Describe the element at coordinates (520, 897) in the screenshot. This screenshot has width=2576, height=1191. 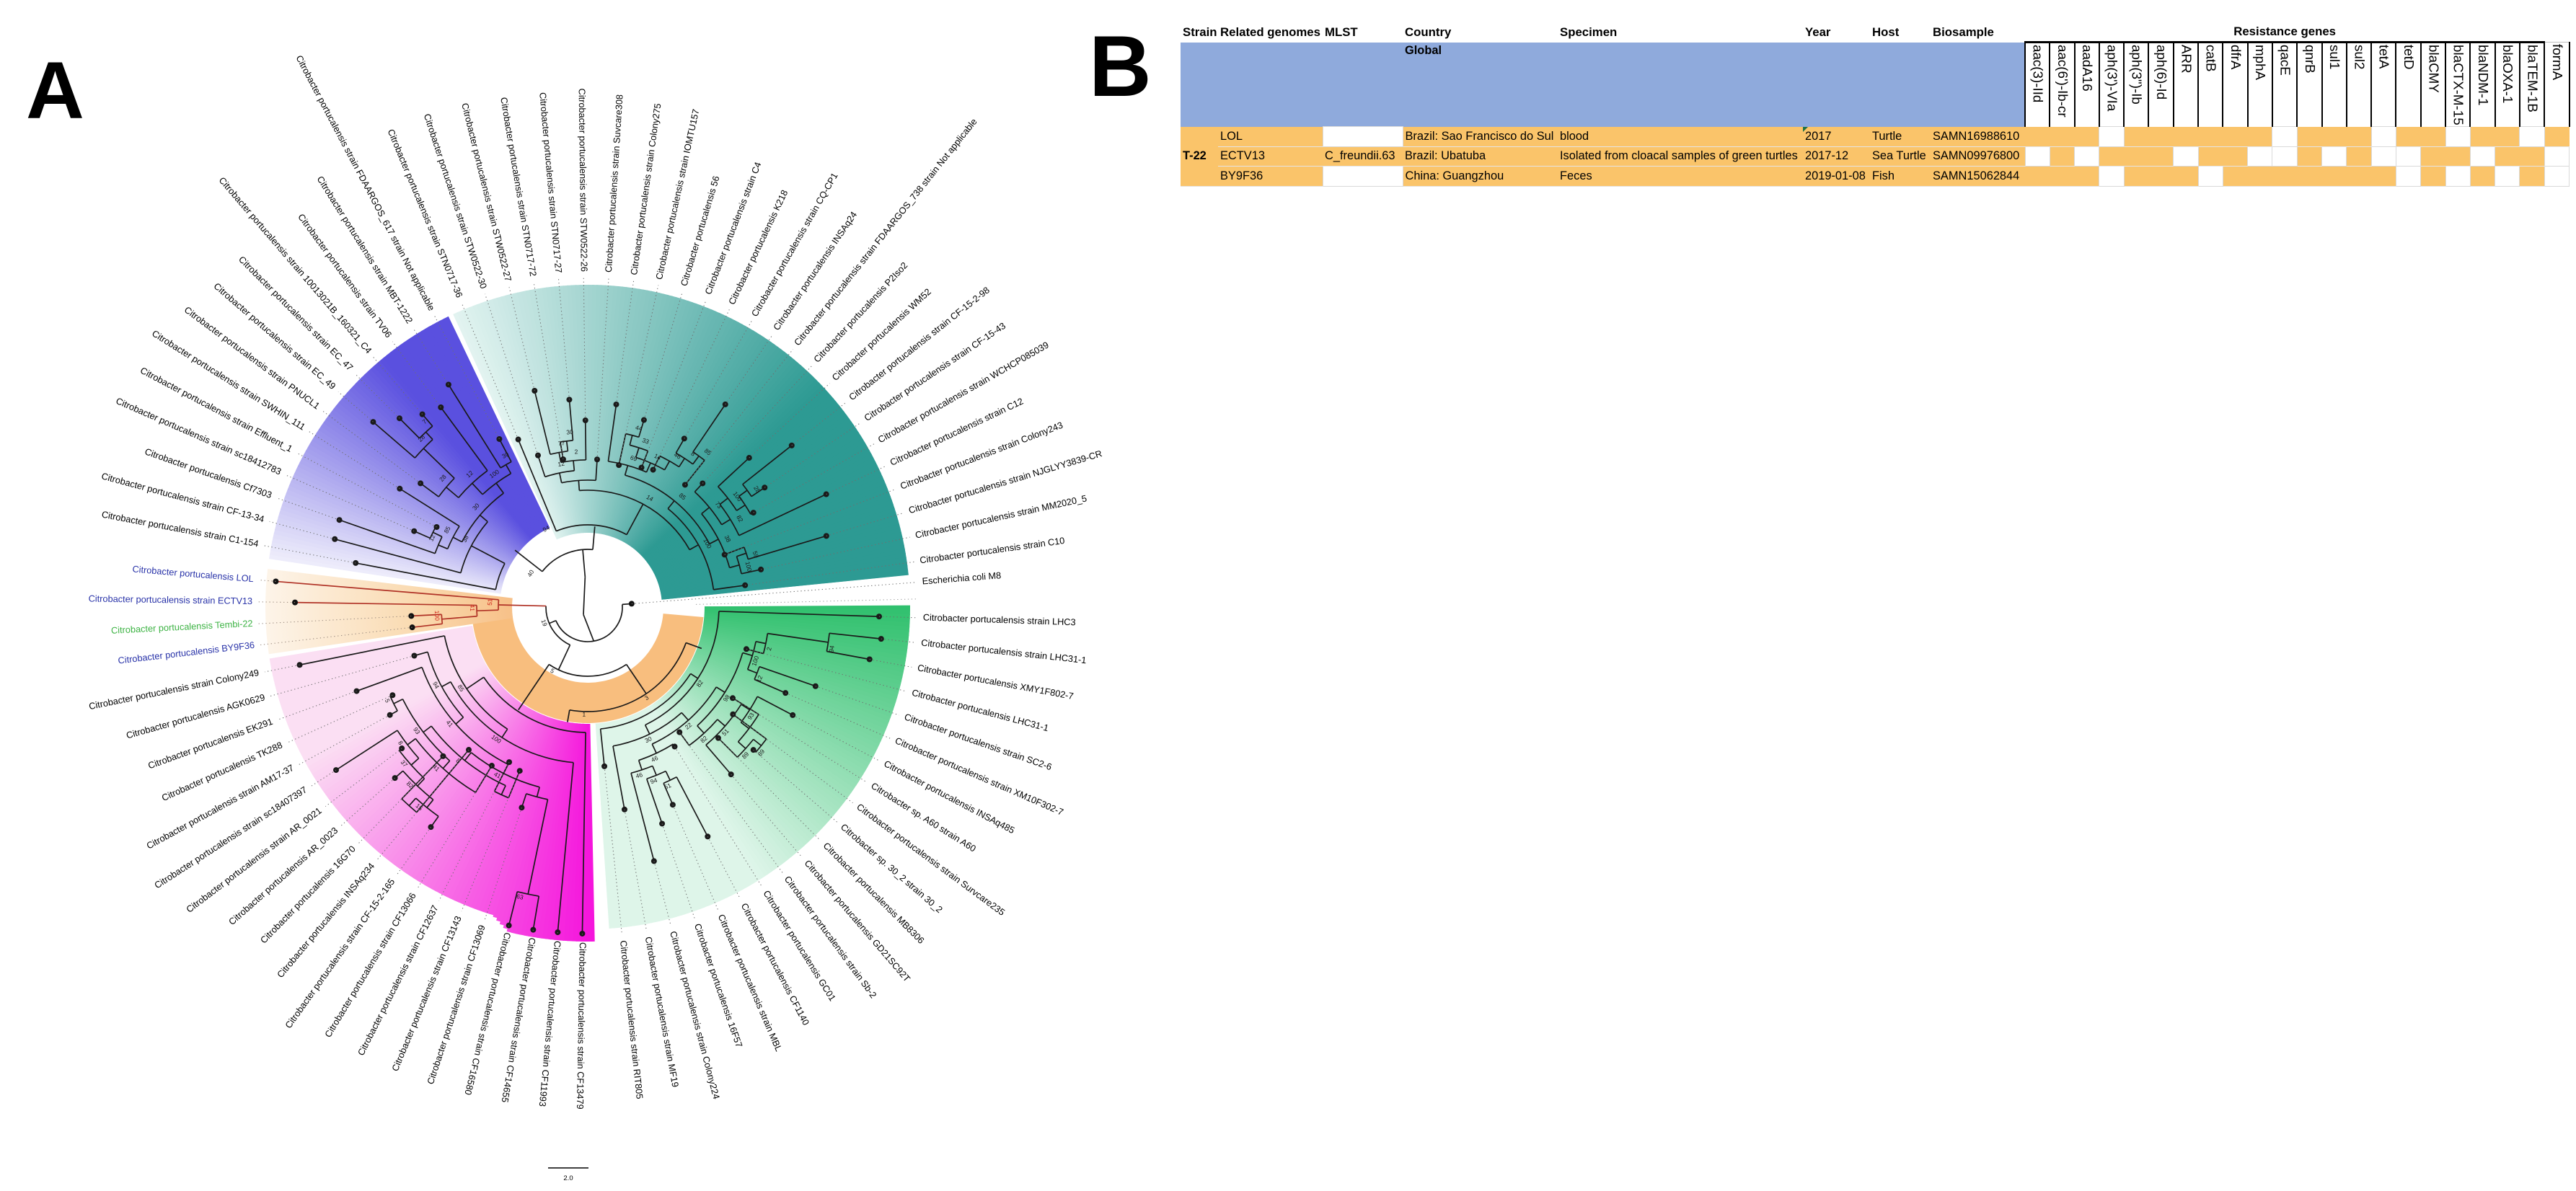
I see `svg-text: 63` at that location.